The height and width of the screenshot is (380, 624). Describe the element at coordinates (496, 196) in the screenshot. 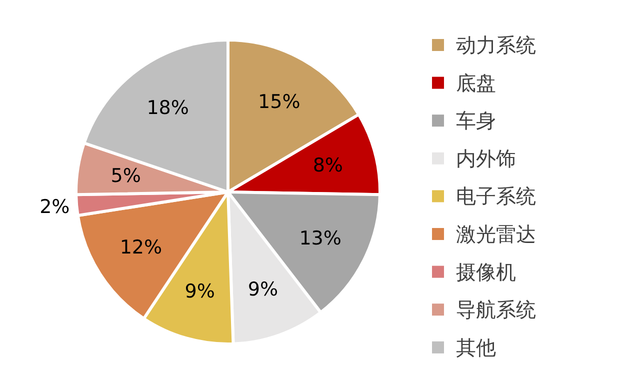

I see `legend-label: 电子系统` at that location.